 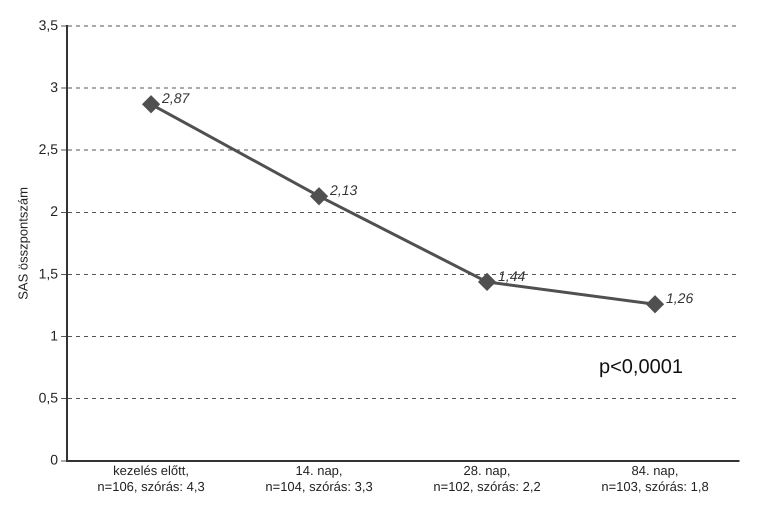 What do you see at coordinates (22, 243) in the screenshot?
I see `y-axis-title: SAS összpontszám` at bounding box center [22, 243].